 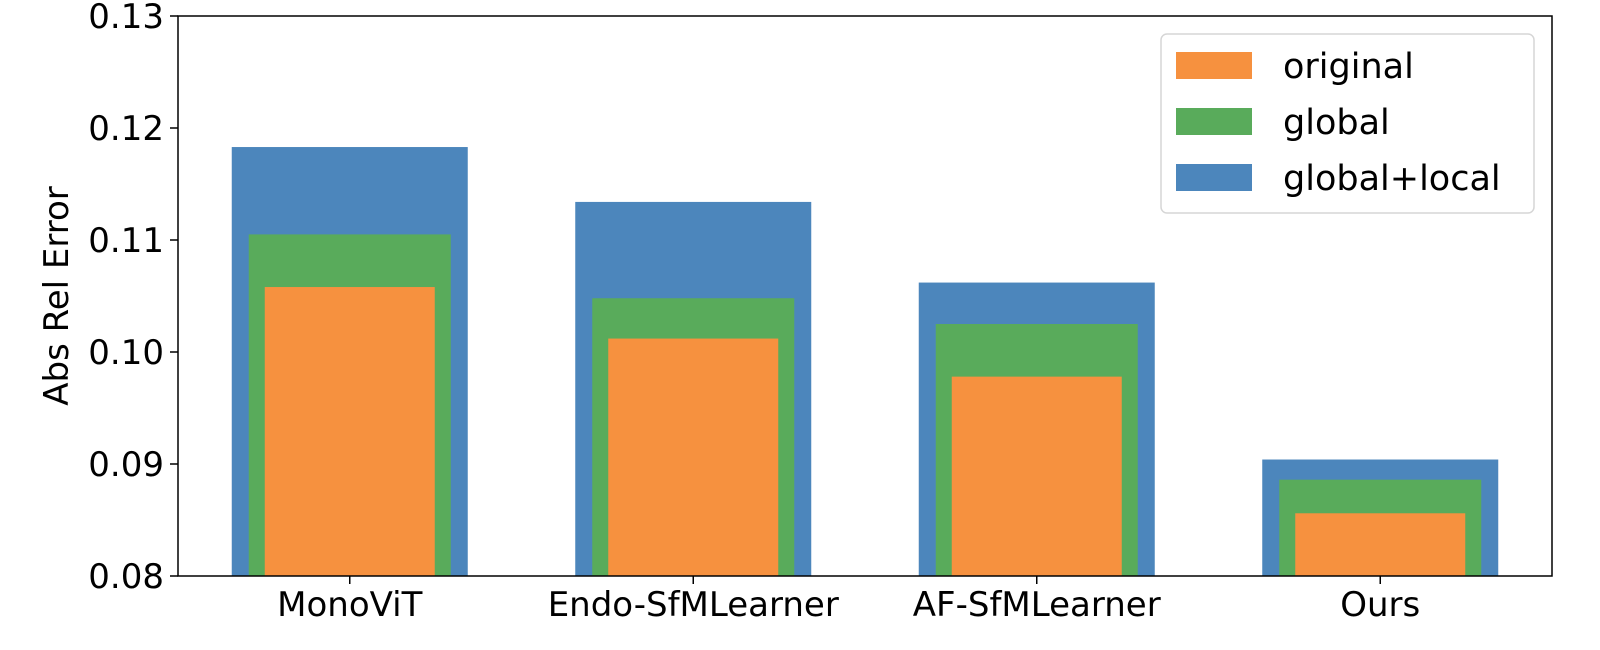 What do you see at coordinates (693, 457) in the screenshot?
I see `bar-original-endo-sfmlearner` at bounding box center [693, 457].